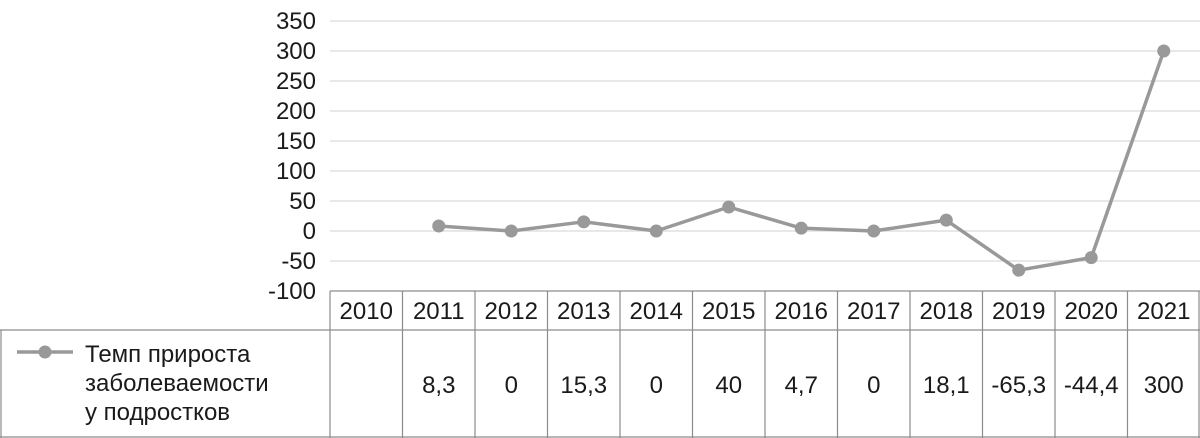  Describe the element at coordinates (801, 311) in the screenshot. I see `x-category-label: 2016` at that location.